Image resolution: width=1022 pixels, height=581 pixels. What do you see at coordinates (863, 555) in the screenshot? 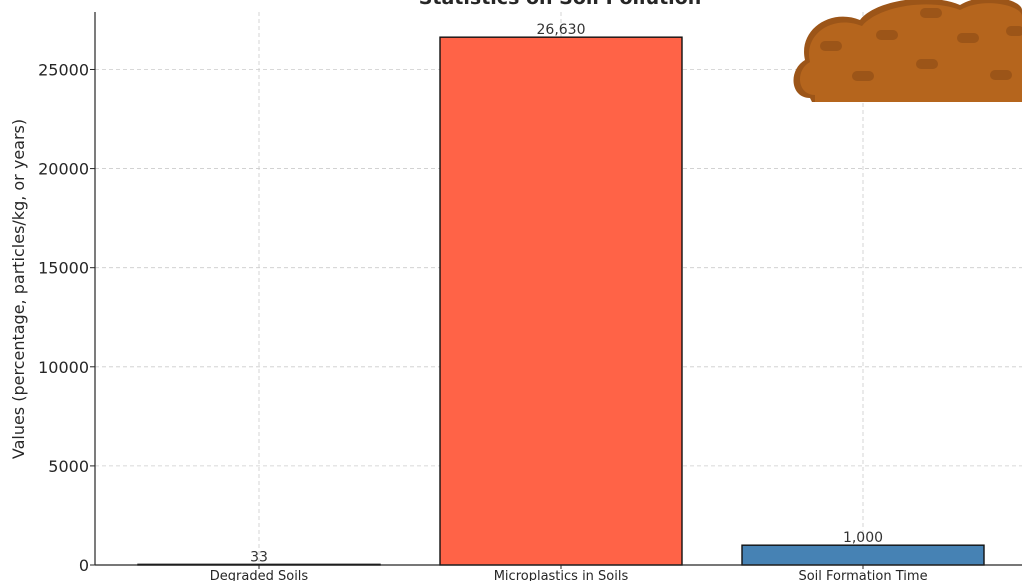
I see `bar-soil-formation-time` at bounding box center [863, 555].